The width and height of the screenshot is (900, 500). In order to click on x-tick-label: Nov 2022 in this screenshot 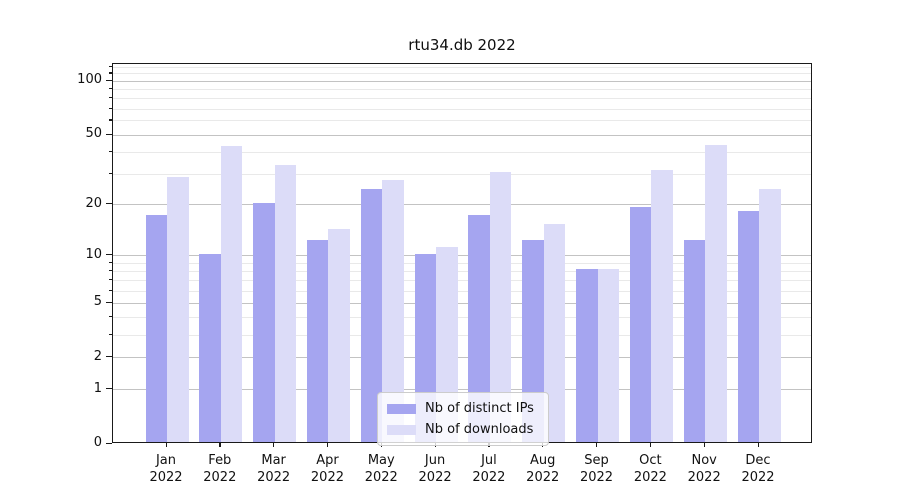, I will do `click(704, 469)`.